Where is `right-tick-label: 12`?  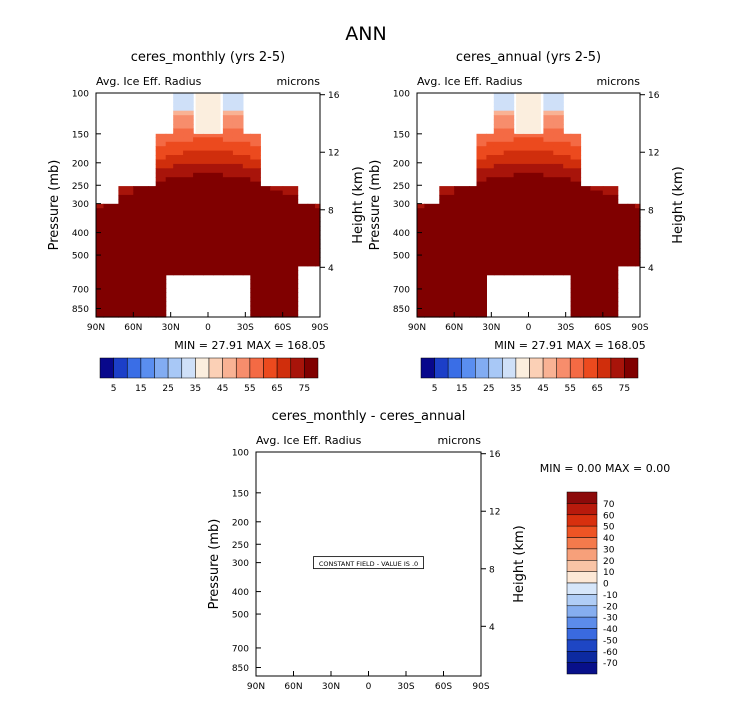
right-tick-label: 12 is located at coordinates (494, 513).